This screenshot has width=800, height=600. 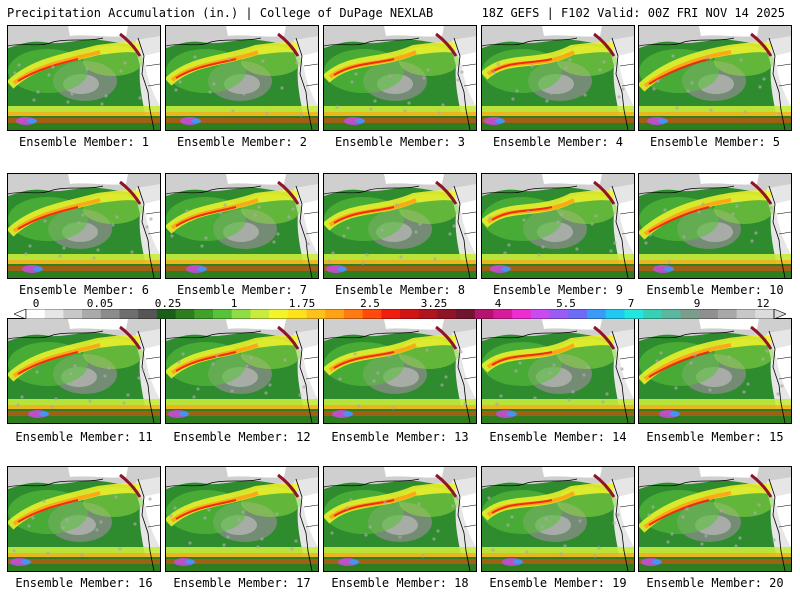 I want to click on ensemble-member-label: Ensemble Member: 5, so click(x=715, y=142).